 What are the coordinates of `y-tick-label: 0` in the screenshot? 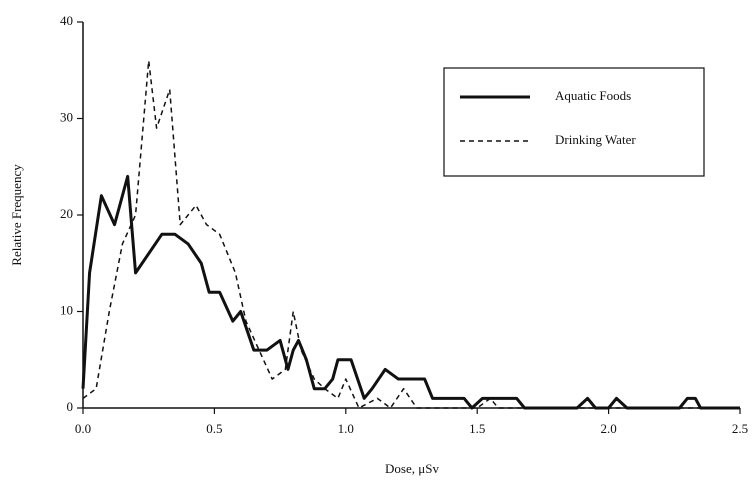 It's located at (70, 406).